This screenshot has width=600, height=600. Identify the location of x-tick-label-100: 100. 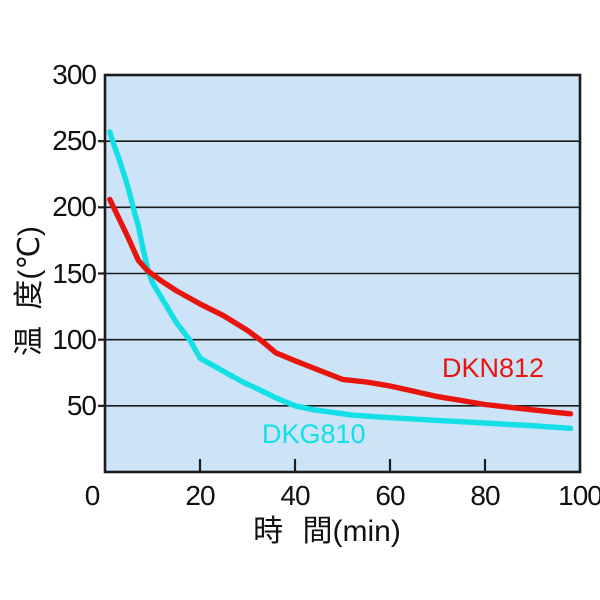
(579, 495).